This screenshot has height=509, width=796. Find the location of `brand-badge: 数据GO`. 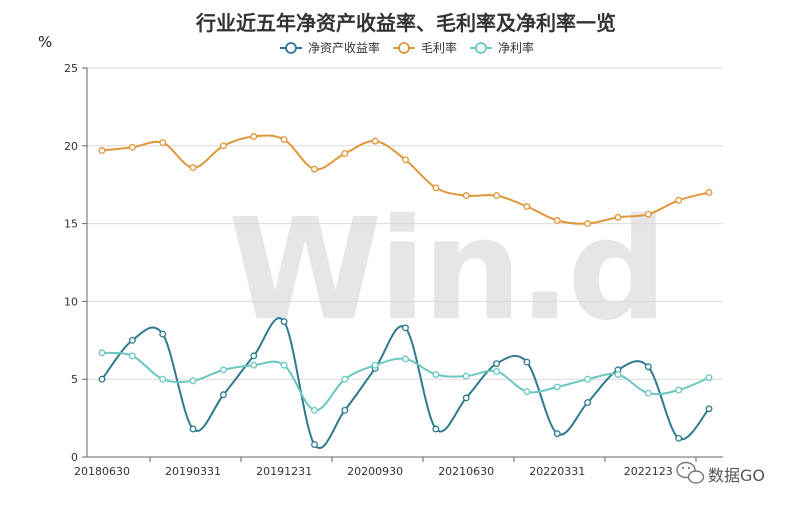

brand-badge: 数据GO is located at coordinates (720, 473).